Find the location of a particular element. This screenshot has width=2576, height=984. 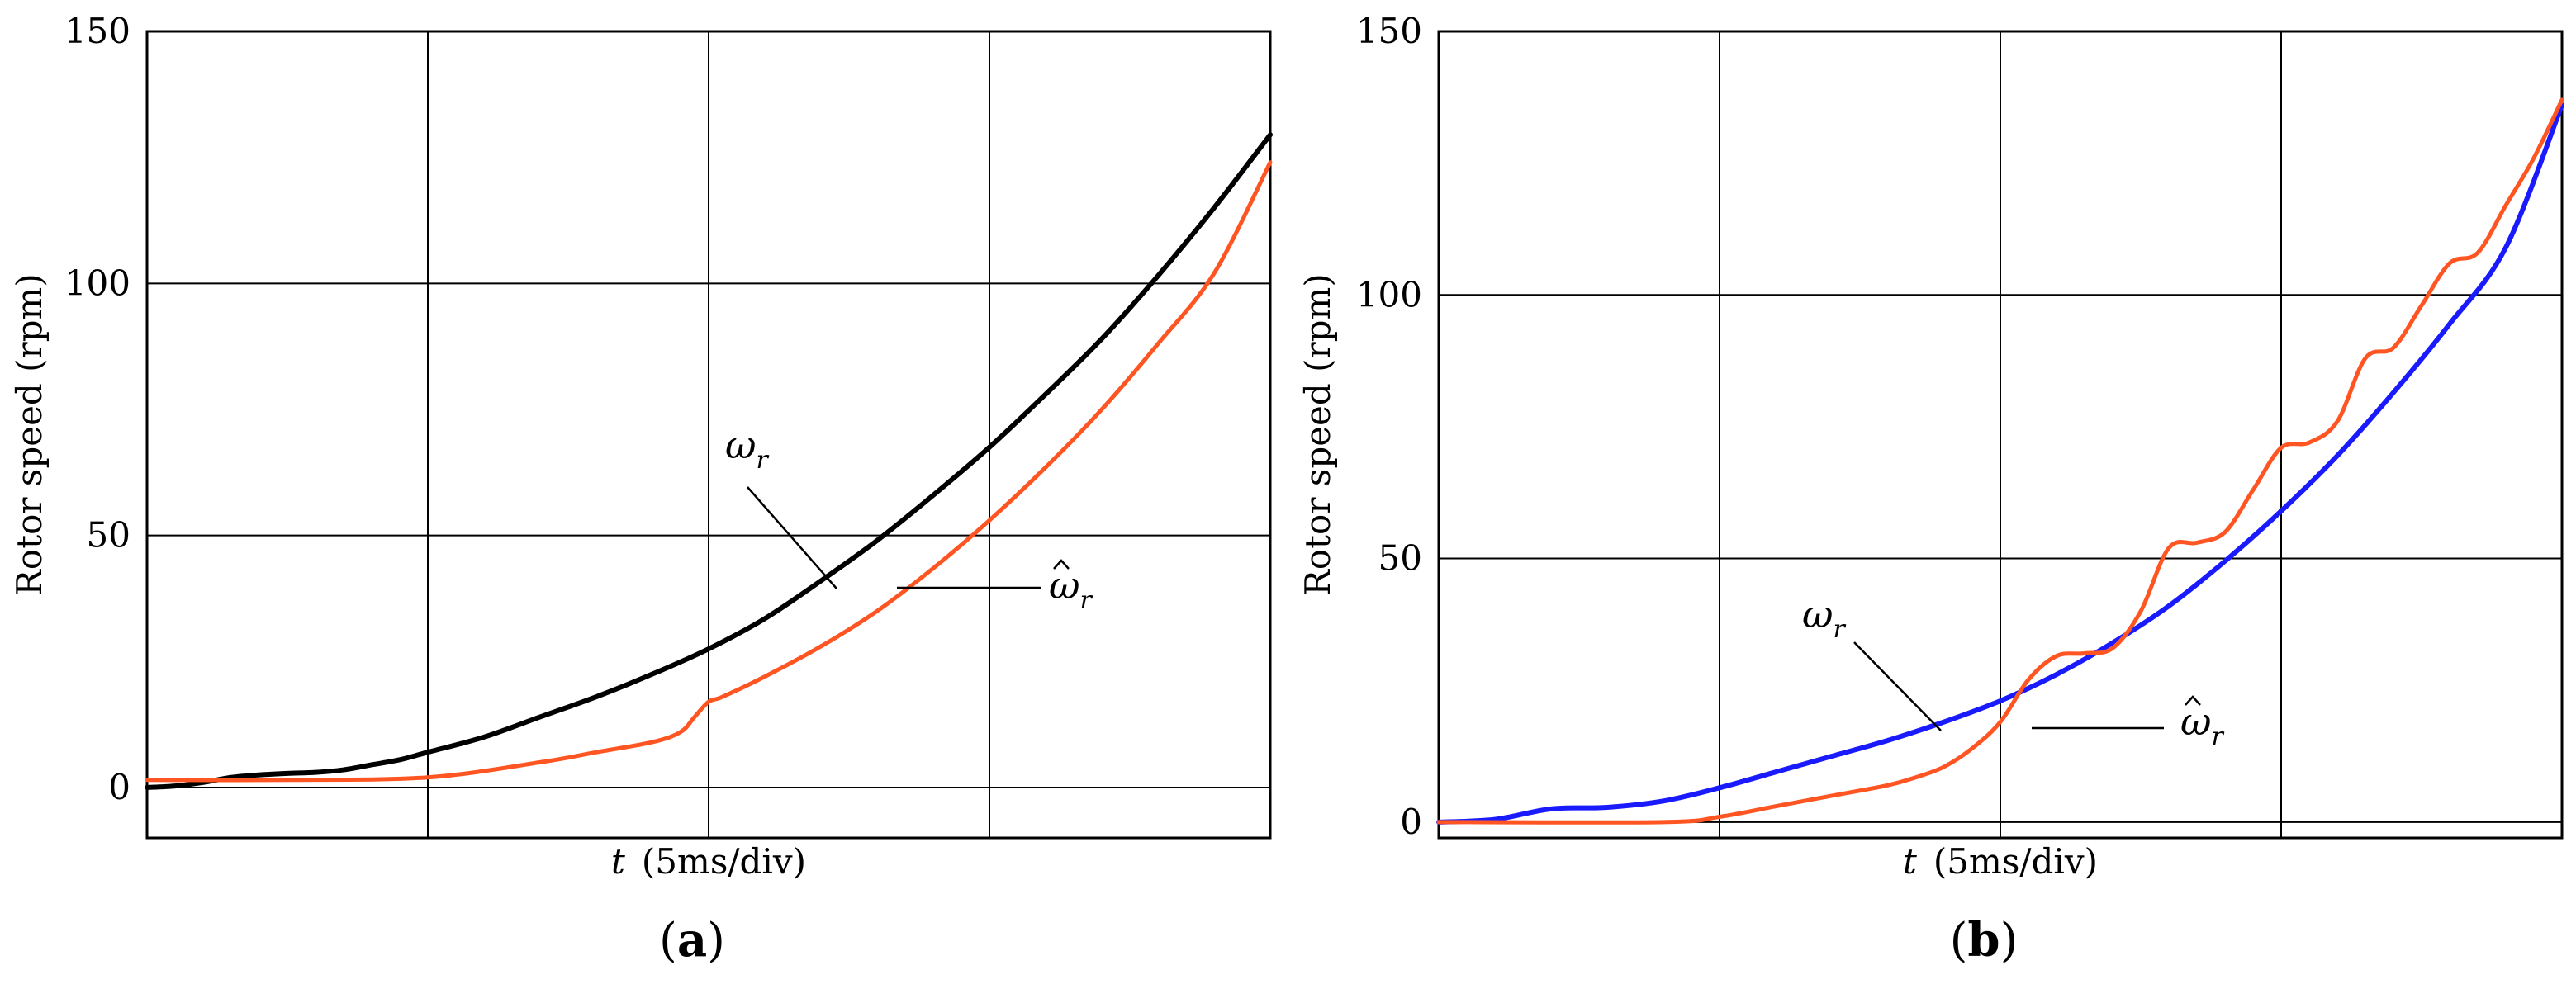

panel-letter: b is located at coordinates (1983, 940).